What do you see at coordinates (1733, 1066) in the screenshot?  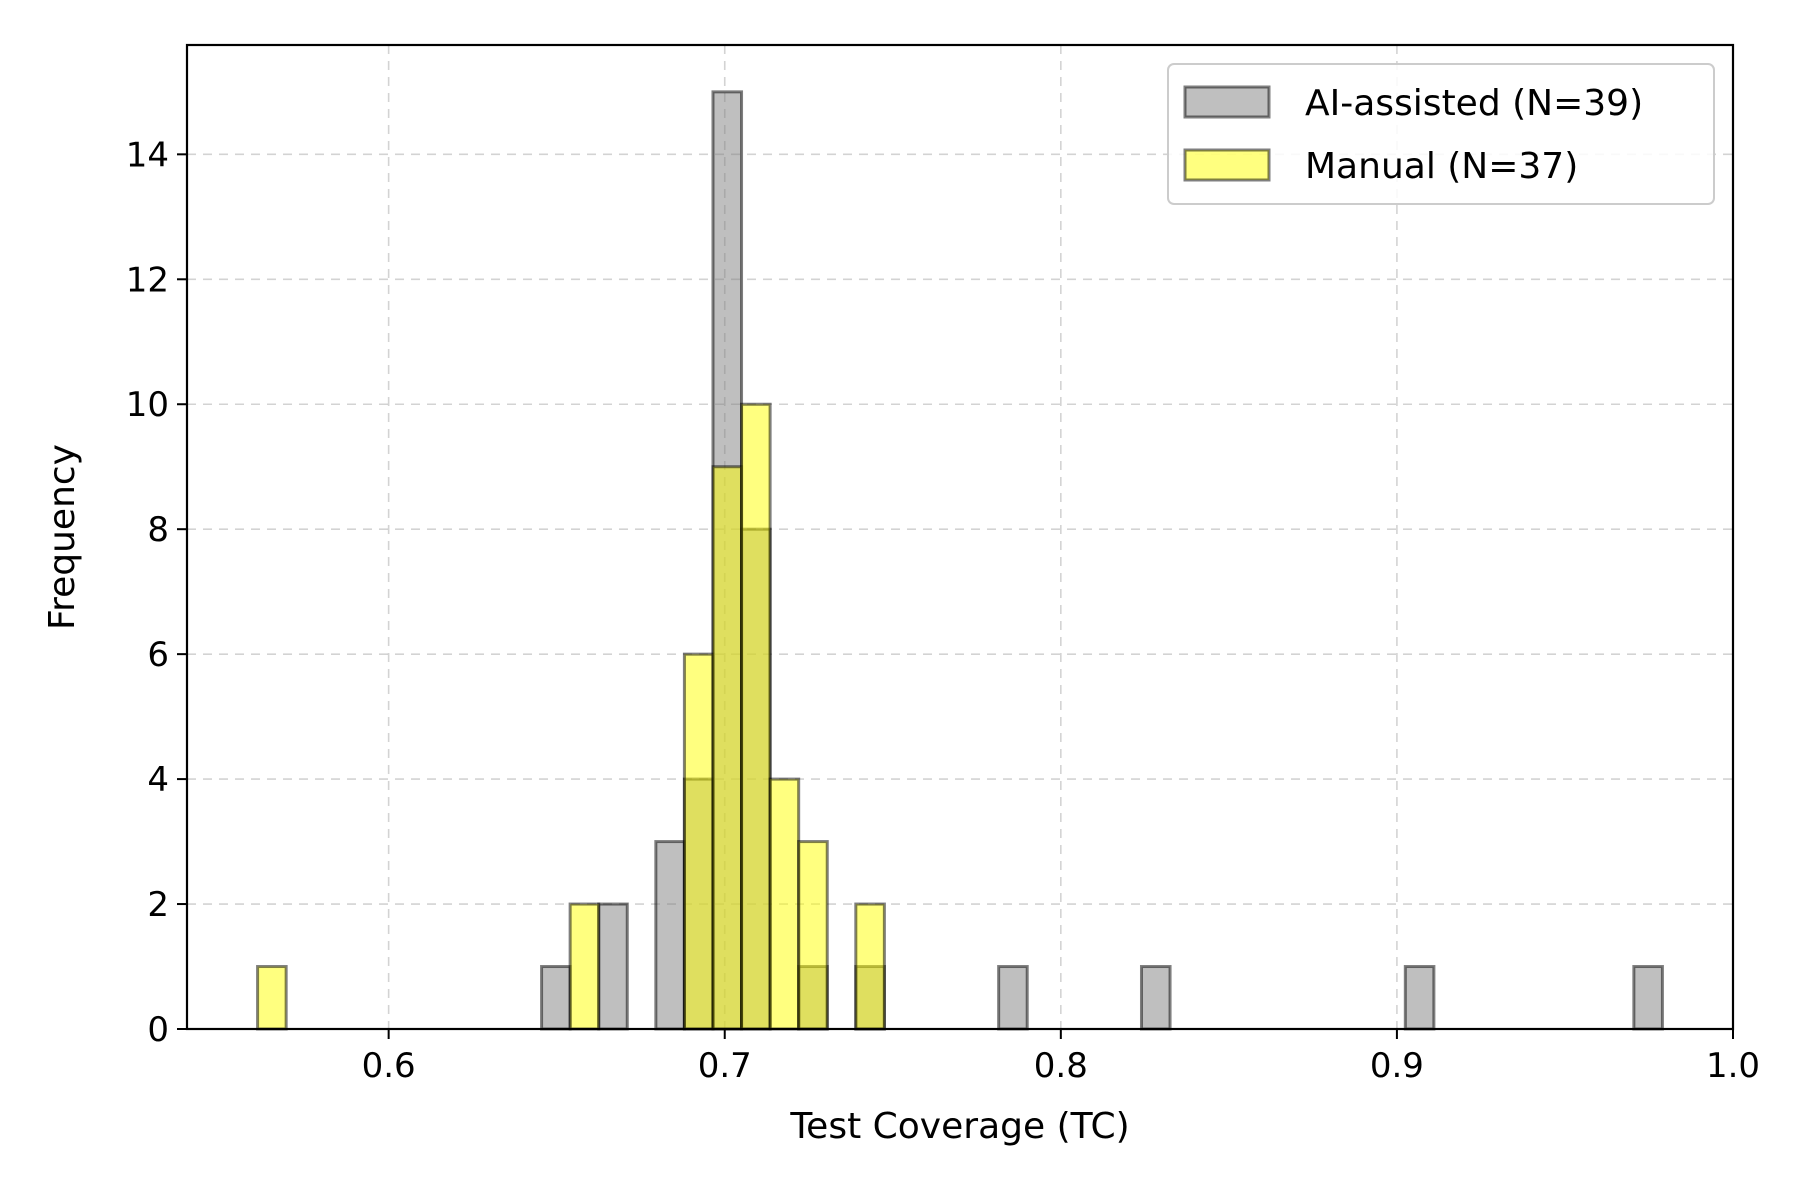 I see `x-tick-label-4: 1.0` at bounding box center [1733, 1066].